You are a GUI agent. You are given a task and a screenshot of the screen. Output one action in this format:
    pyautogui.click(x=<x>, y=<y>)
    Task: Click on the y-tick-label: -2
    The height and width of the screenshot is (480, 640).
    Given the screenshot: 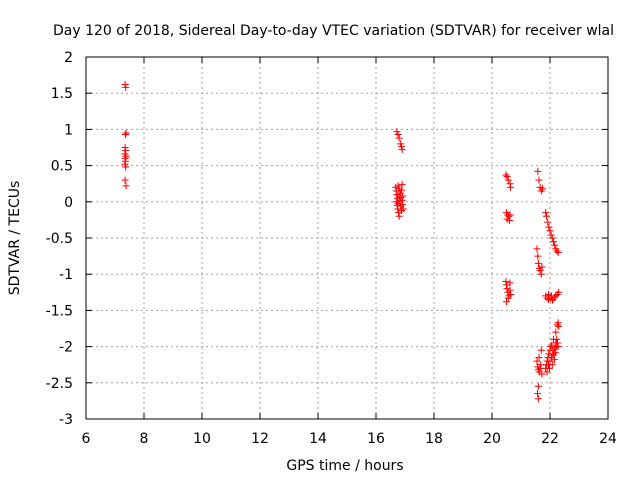 What is the action you would take?
    pyautogui.click(x=66, y=348)
    